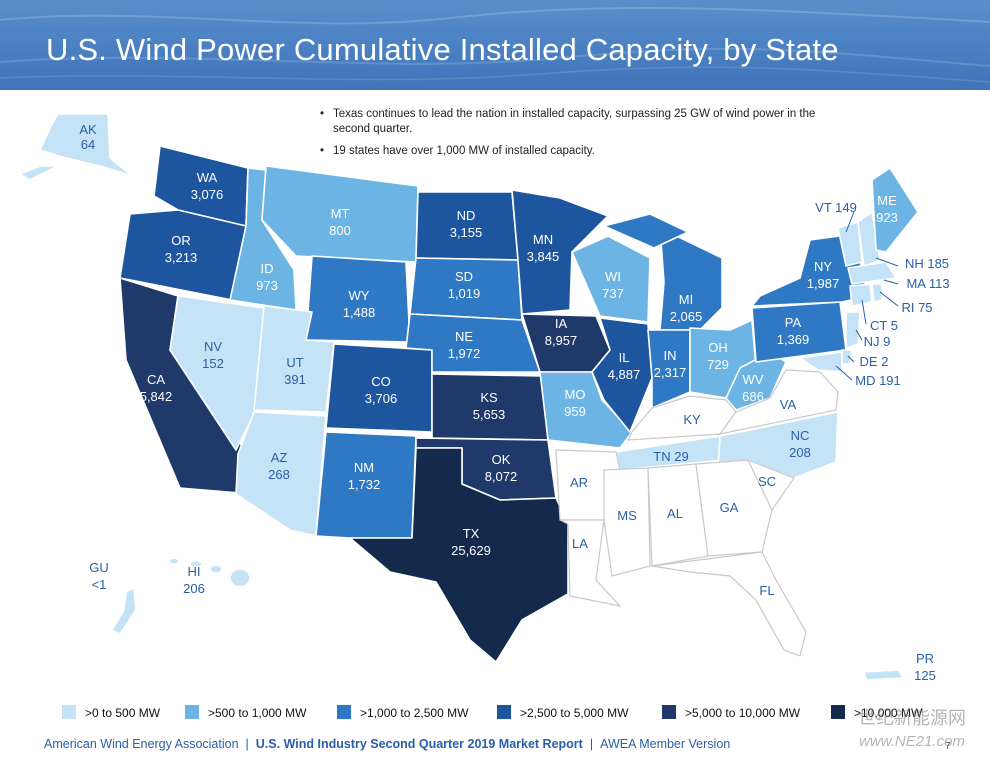 The width and height of the screenshot is (990, 767). Describe the element at coordinates (257, 713) in the screenshot. I see `legend-label-tier2: >500 to 1,000 MW` at that location.